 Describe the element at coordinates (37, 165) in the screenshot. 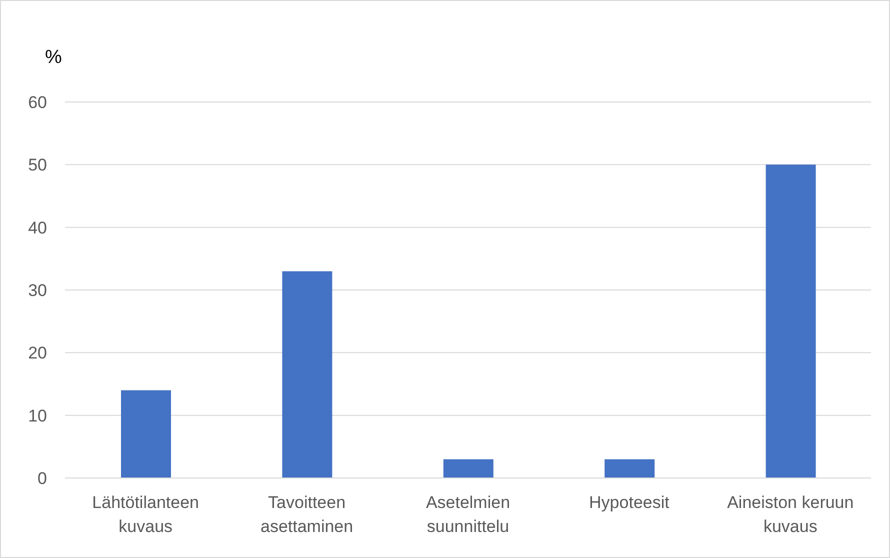

I see `y-tick-label: 50` at that location.